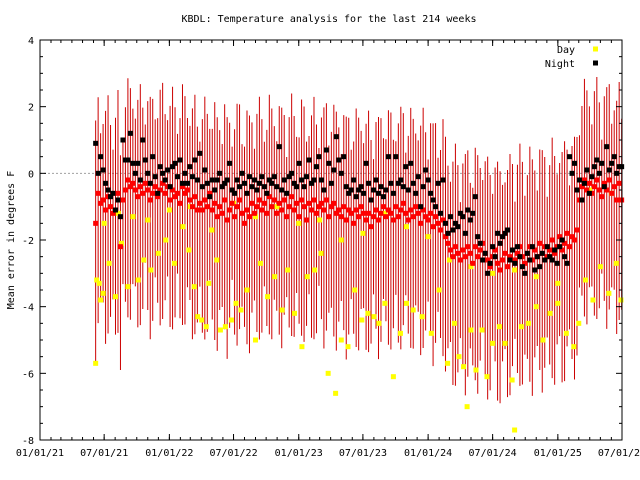 The image size is (640, 480). What do you see at coordinates (28, 441) in the screenshot?
I see `y-tick-label: -8` at bounding box center [28, 441].